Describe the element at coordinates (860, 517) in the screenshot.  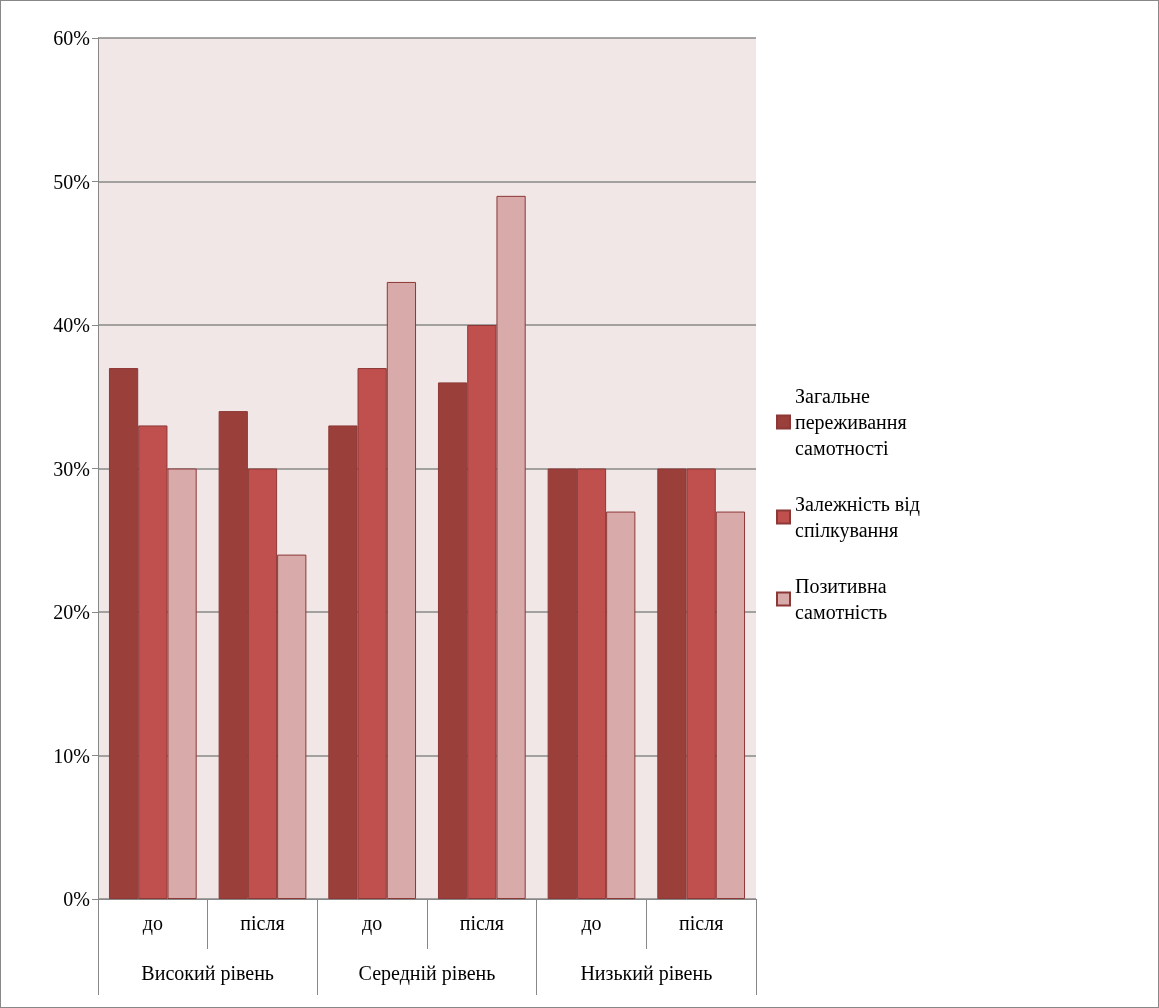
I see `legend-label: Залежність від спілкування` at that location.